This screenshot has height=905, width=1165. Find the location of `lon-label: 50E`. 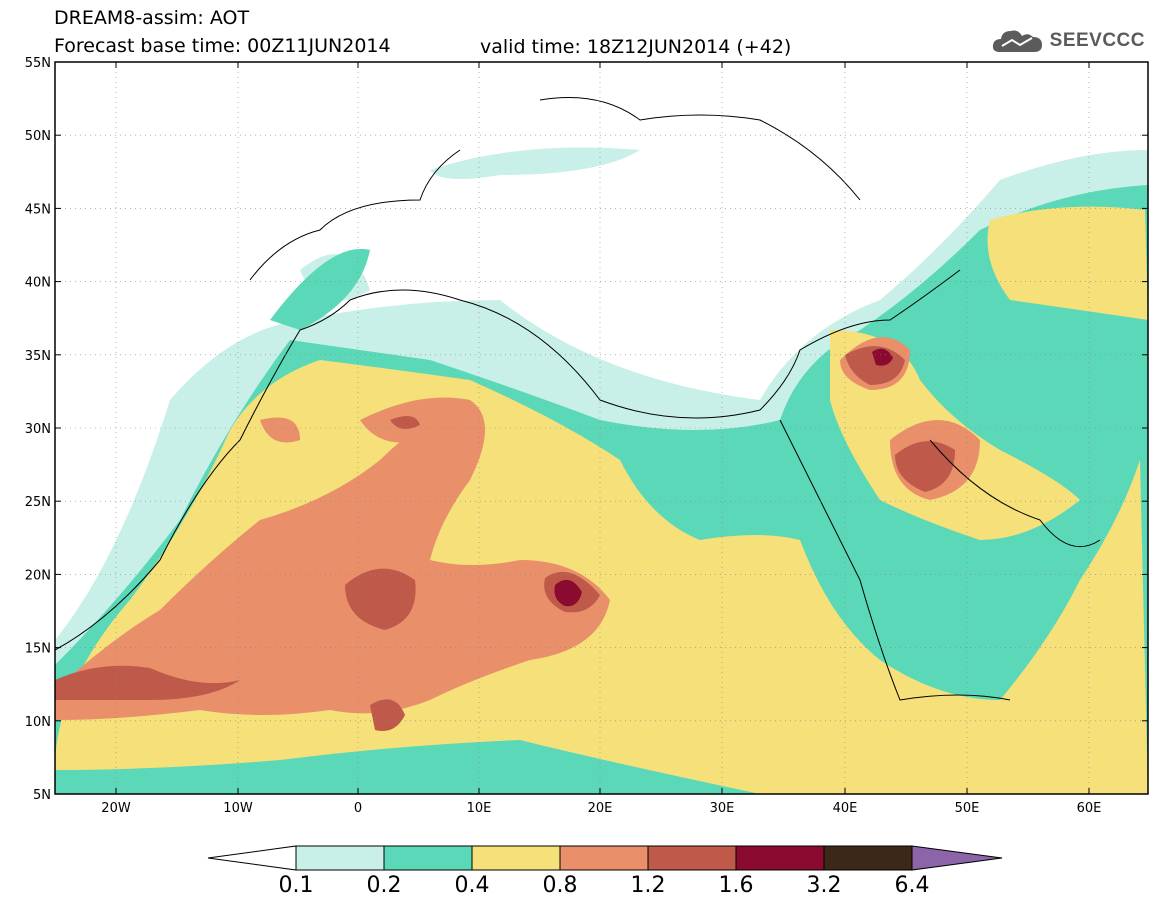

lon-label: 50E is located at coordinates (967, 808).